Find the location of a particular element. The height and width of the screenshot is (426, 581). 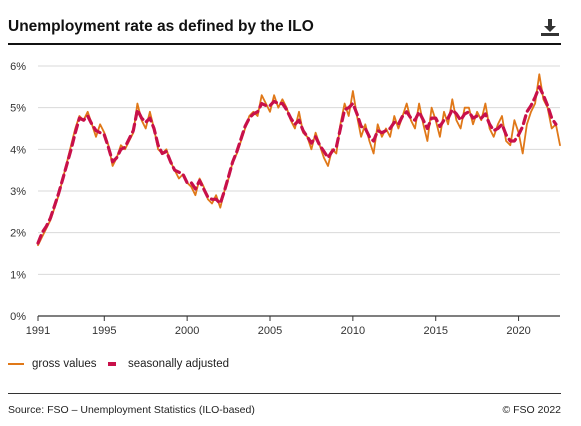

y-tick-label: 1% is located at coordinates (18, 275).